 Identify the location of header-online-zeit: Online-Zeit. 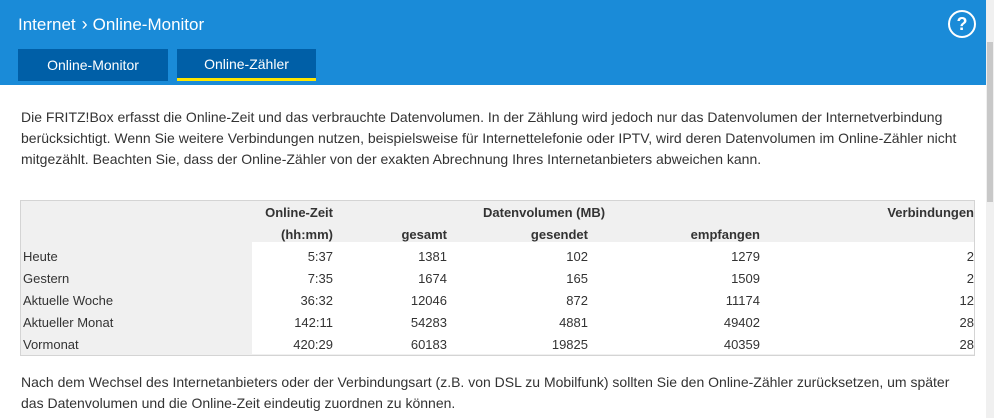
(299, 212).